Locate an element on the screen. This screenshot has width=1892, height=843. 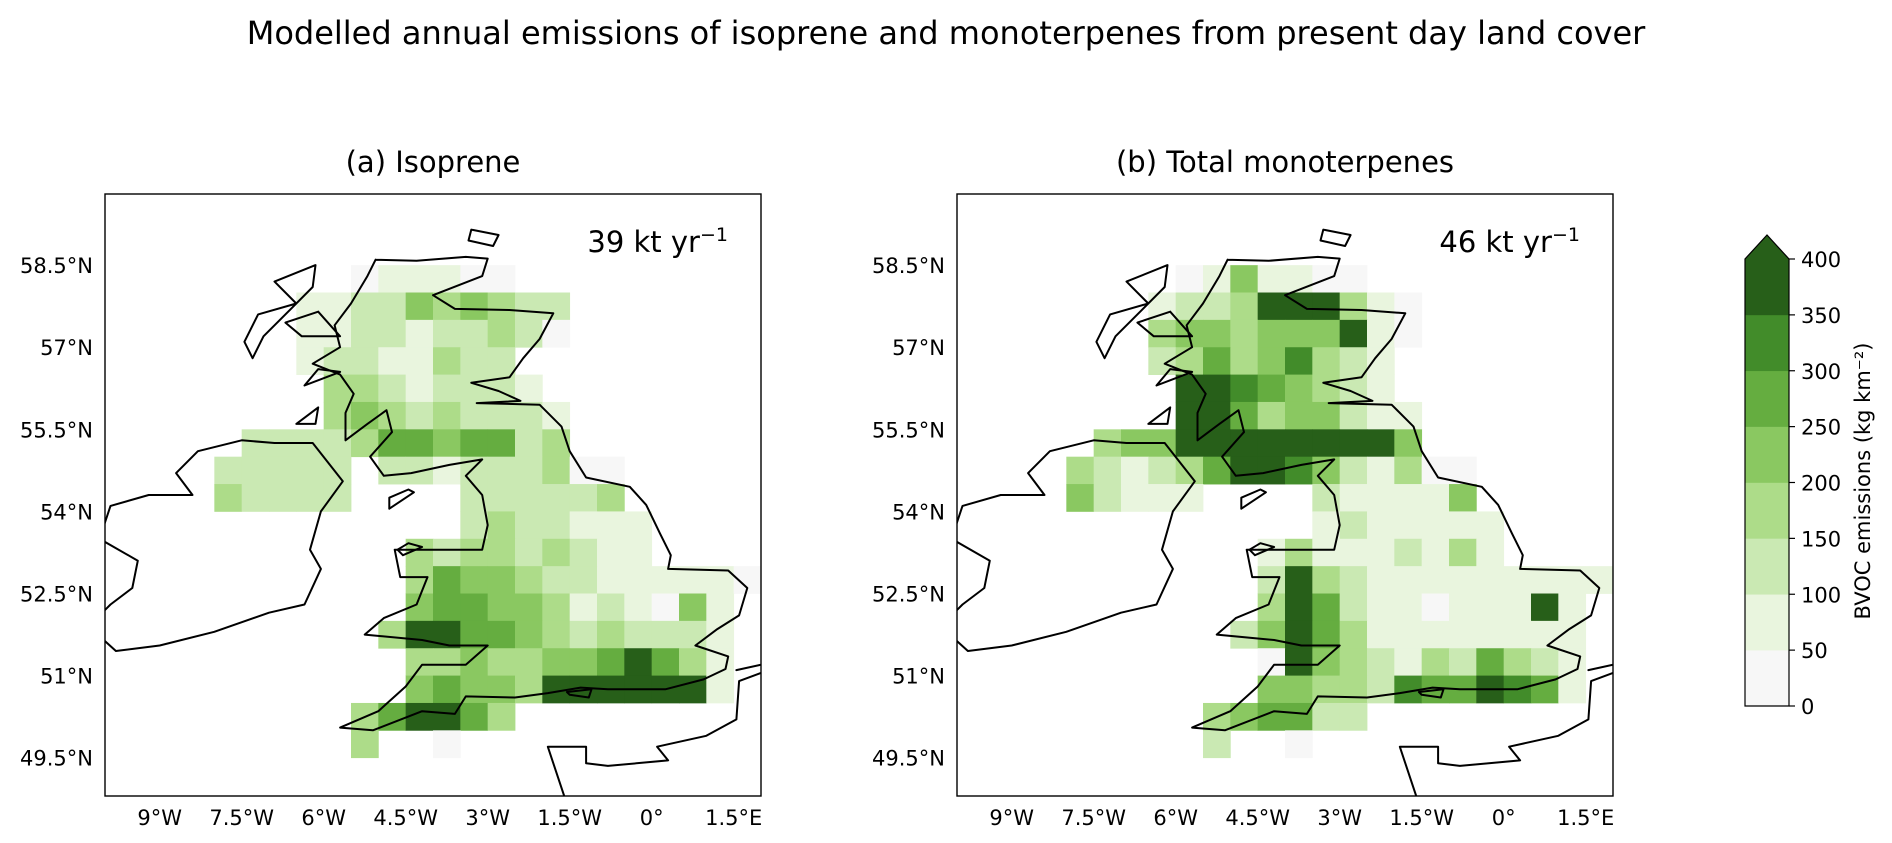
longitude-tick-label: 6°W is located at coordinates (1175, 818).